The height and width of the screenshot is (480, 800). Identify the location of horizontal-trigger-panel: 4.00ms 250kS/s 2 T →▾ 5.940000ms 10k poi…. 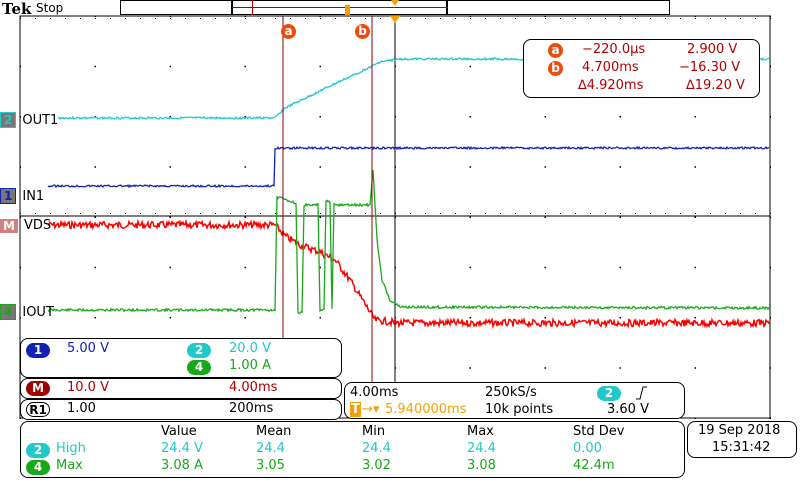
(514, 400).